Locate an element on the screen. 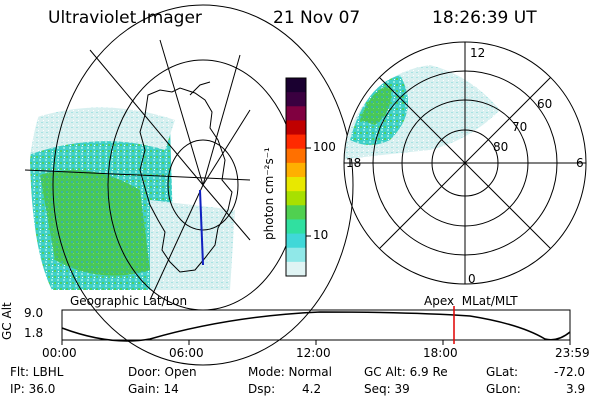  colorbar-unit-label: photon cm⁻²s⁻¹ is located at coordinates (269, 193).